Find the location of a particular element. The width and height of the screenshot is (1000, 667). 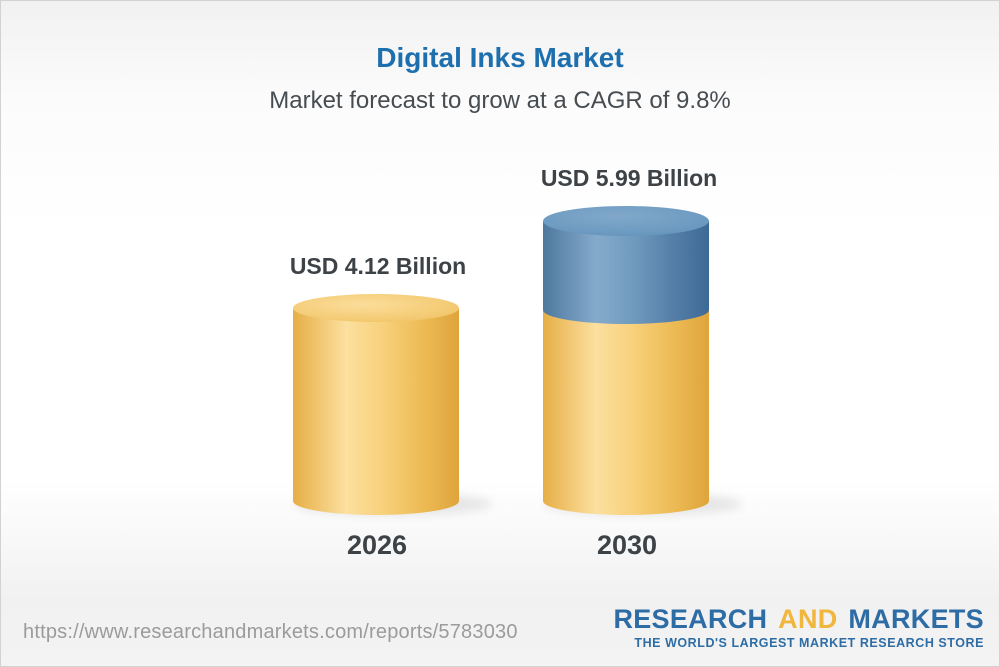

value-label-2026: USD 4.12 Billion is located at coordinates (378, 266).